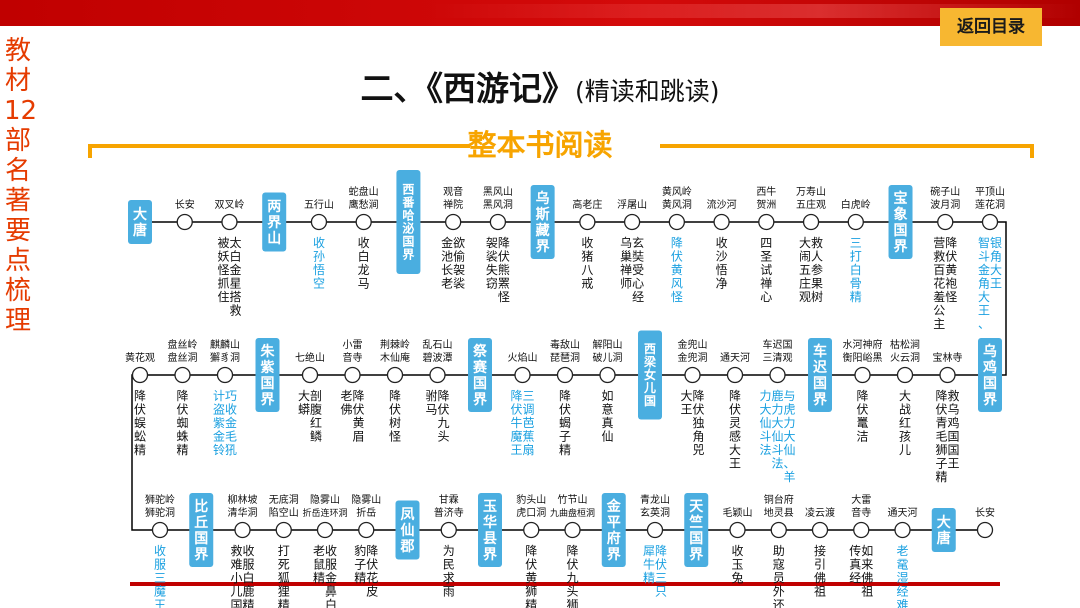  What do you see at coordinates (229, 204) in the screenshot?
I see `stop-place: 双叉岭` at bounding box center [229, 204].